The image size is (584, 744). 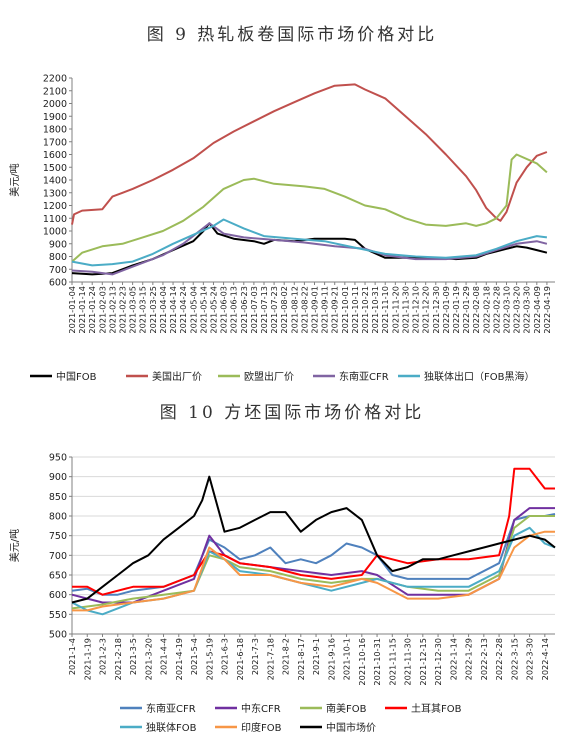 What do you see at coordinates (55, 206) in the screenshot?
I see `y-tick-label: 1200` at bounding box center [55, 206].